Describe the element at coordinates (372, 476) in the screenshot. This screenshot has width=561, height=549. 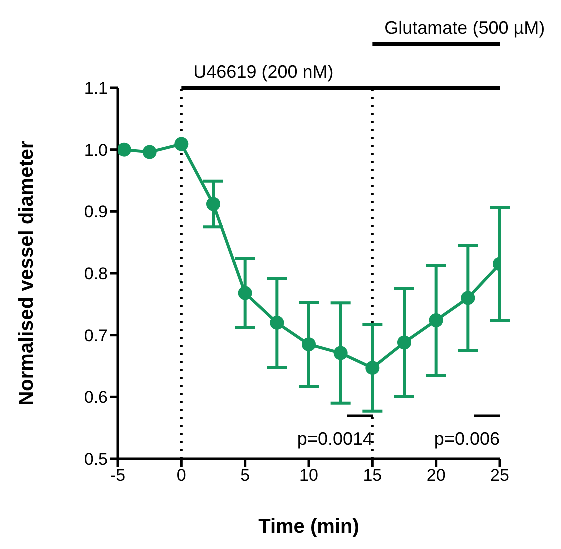
I see `x-tick-label: 15` at that location.